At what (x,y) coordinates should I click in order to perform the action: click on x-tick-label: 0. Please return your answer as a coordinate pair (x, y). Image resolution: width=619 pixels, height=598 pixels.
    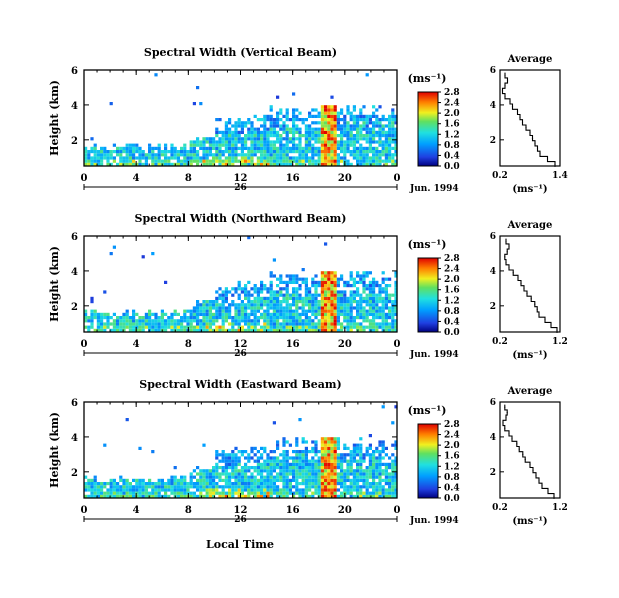
    Looking at the image, I should click on (397, 344).